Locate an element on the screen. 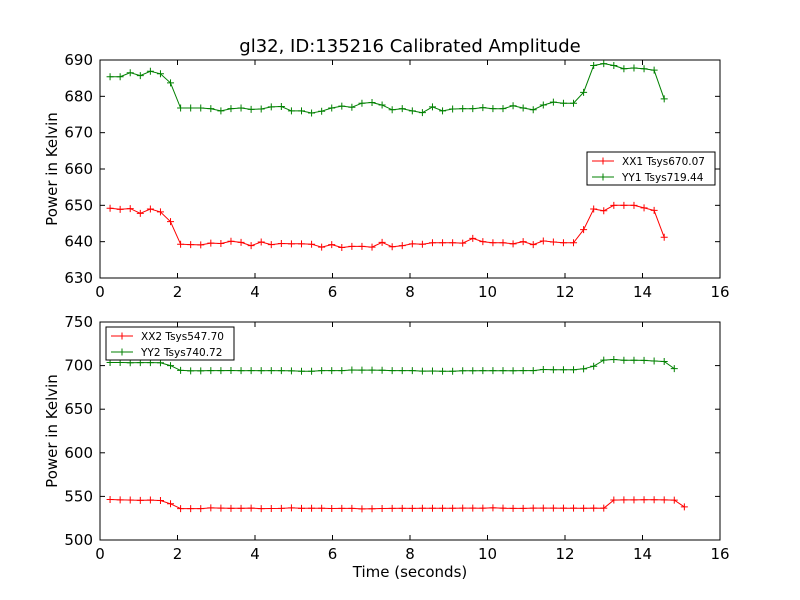 The image size is (800, 600). y-tick-label: 690 is located at coordinates (78, 60).